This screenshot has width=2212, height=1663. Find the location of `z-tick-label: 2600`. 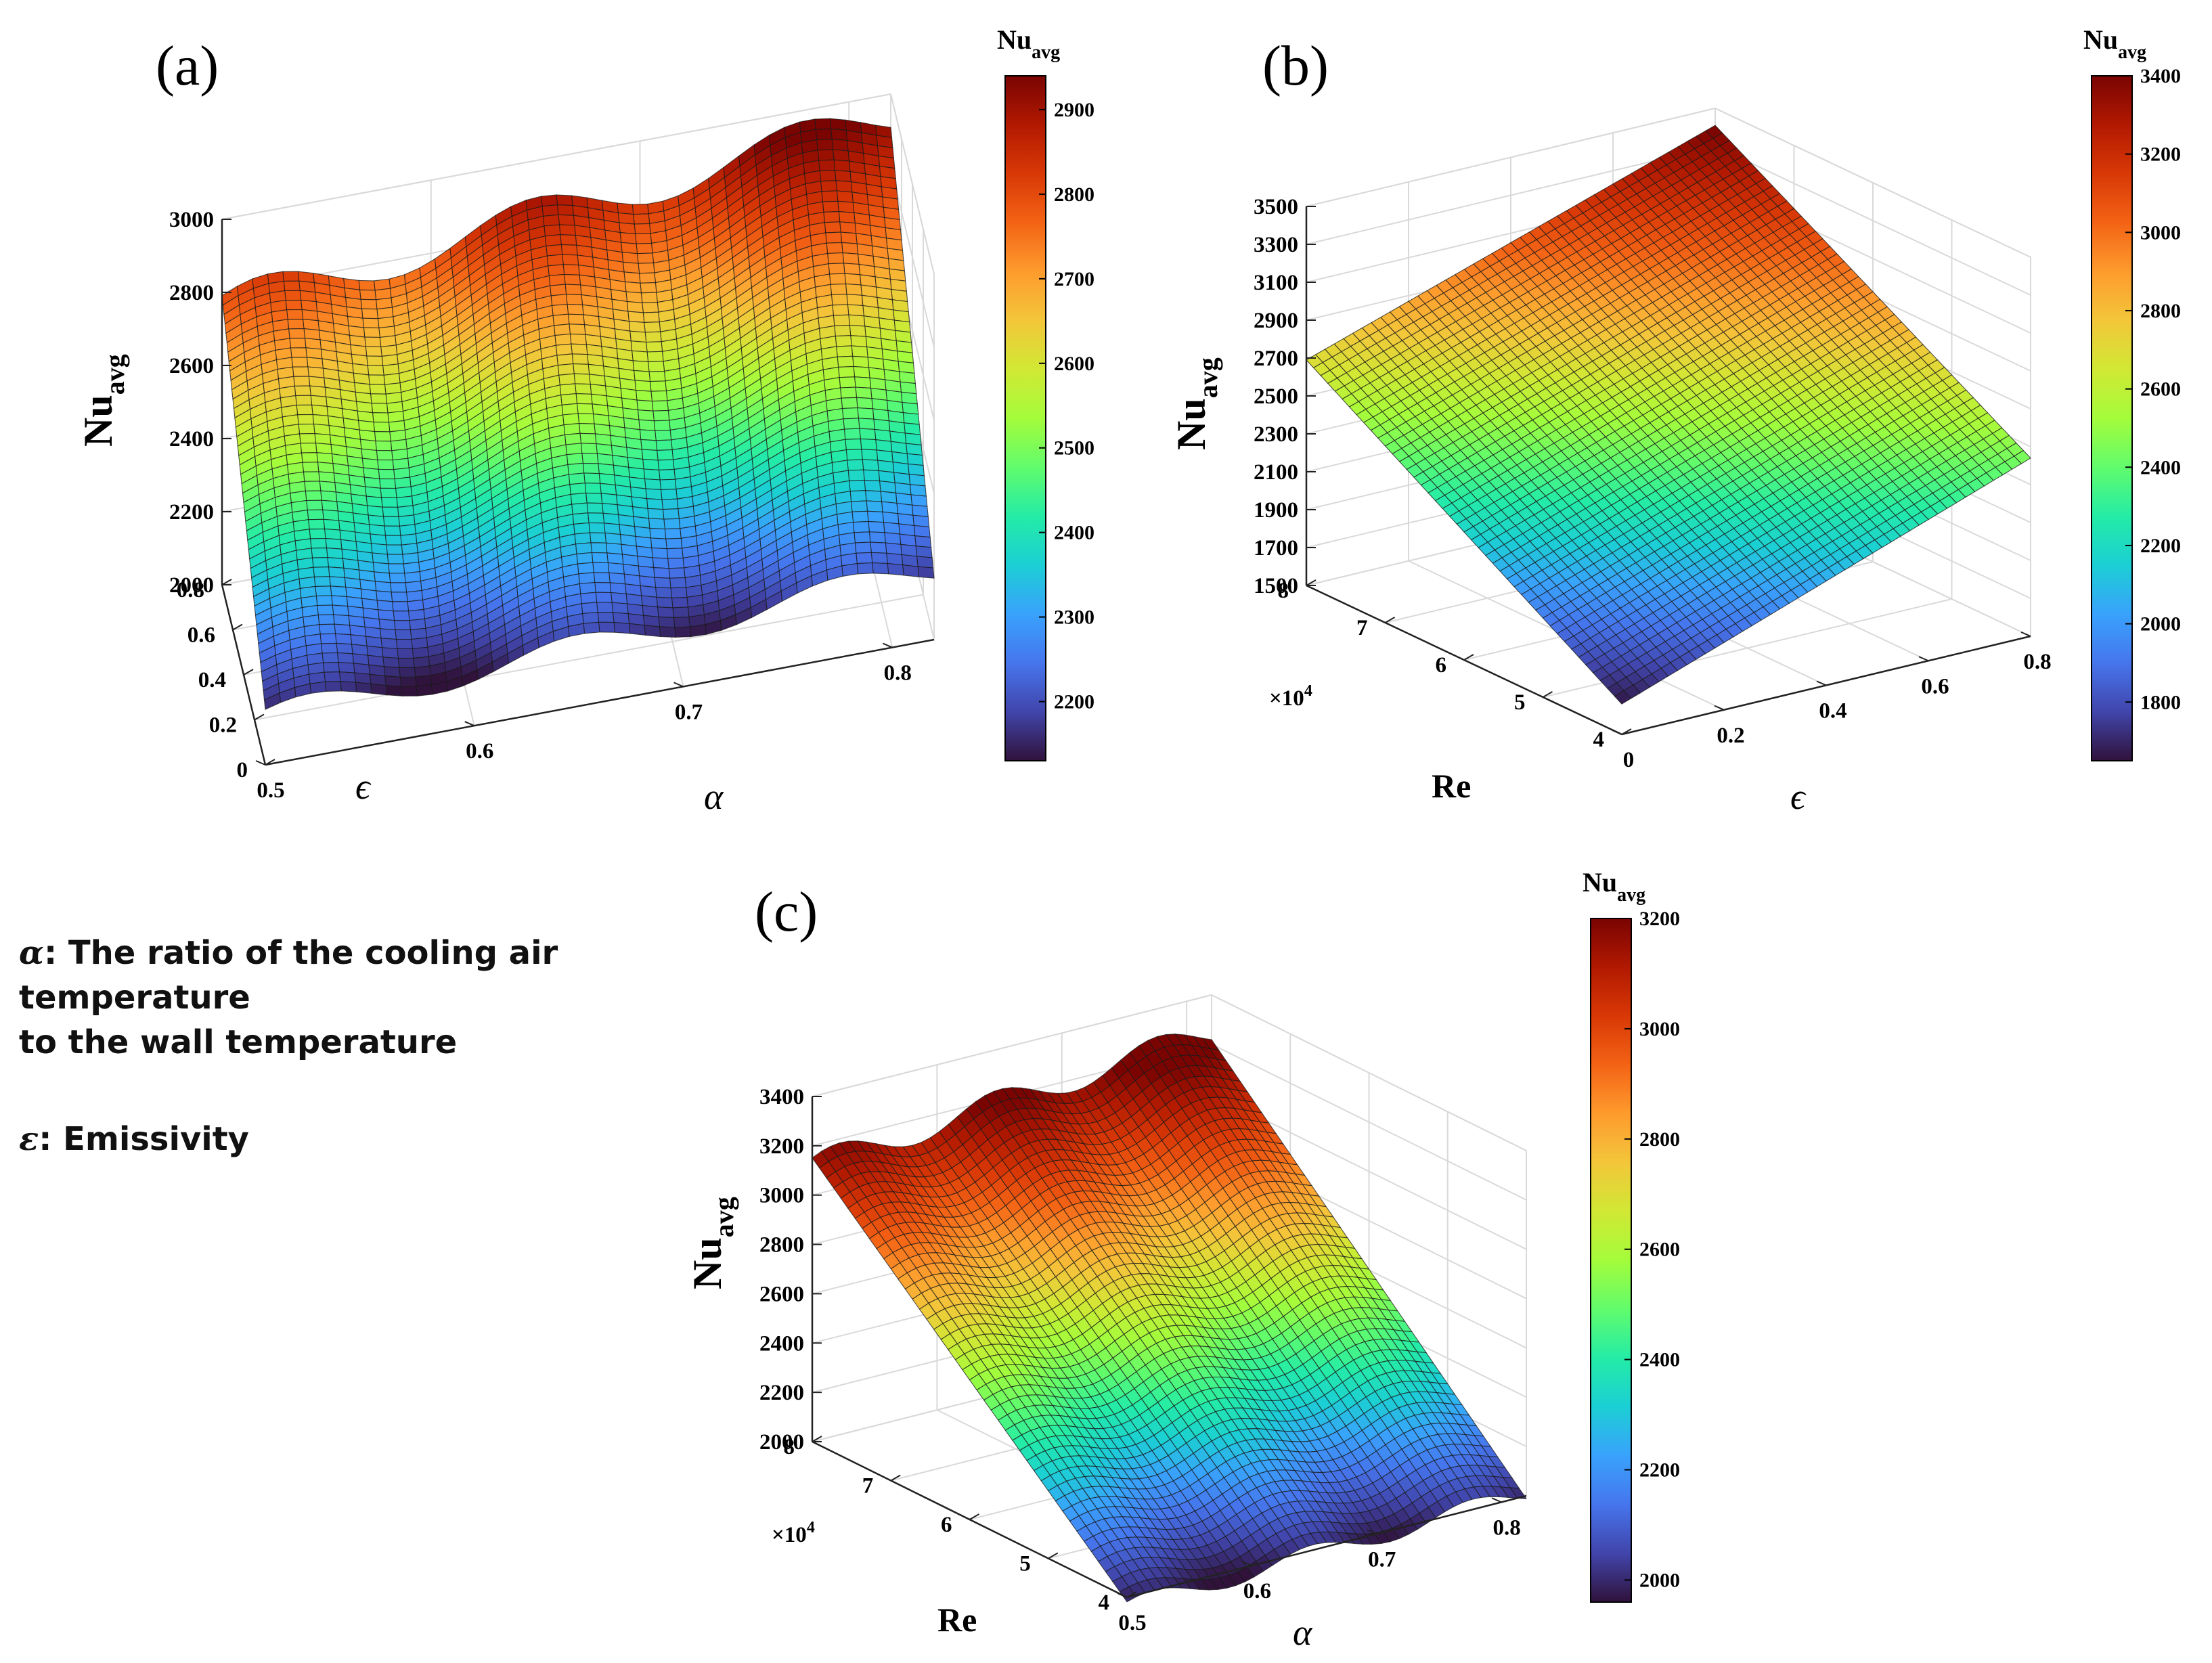

z-tick-label: 2600 is located at coordinates (192, 366).